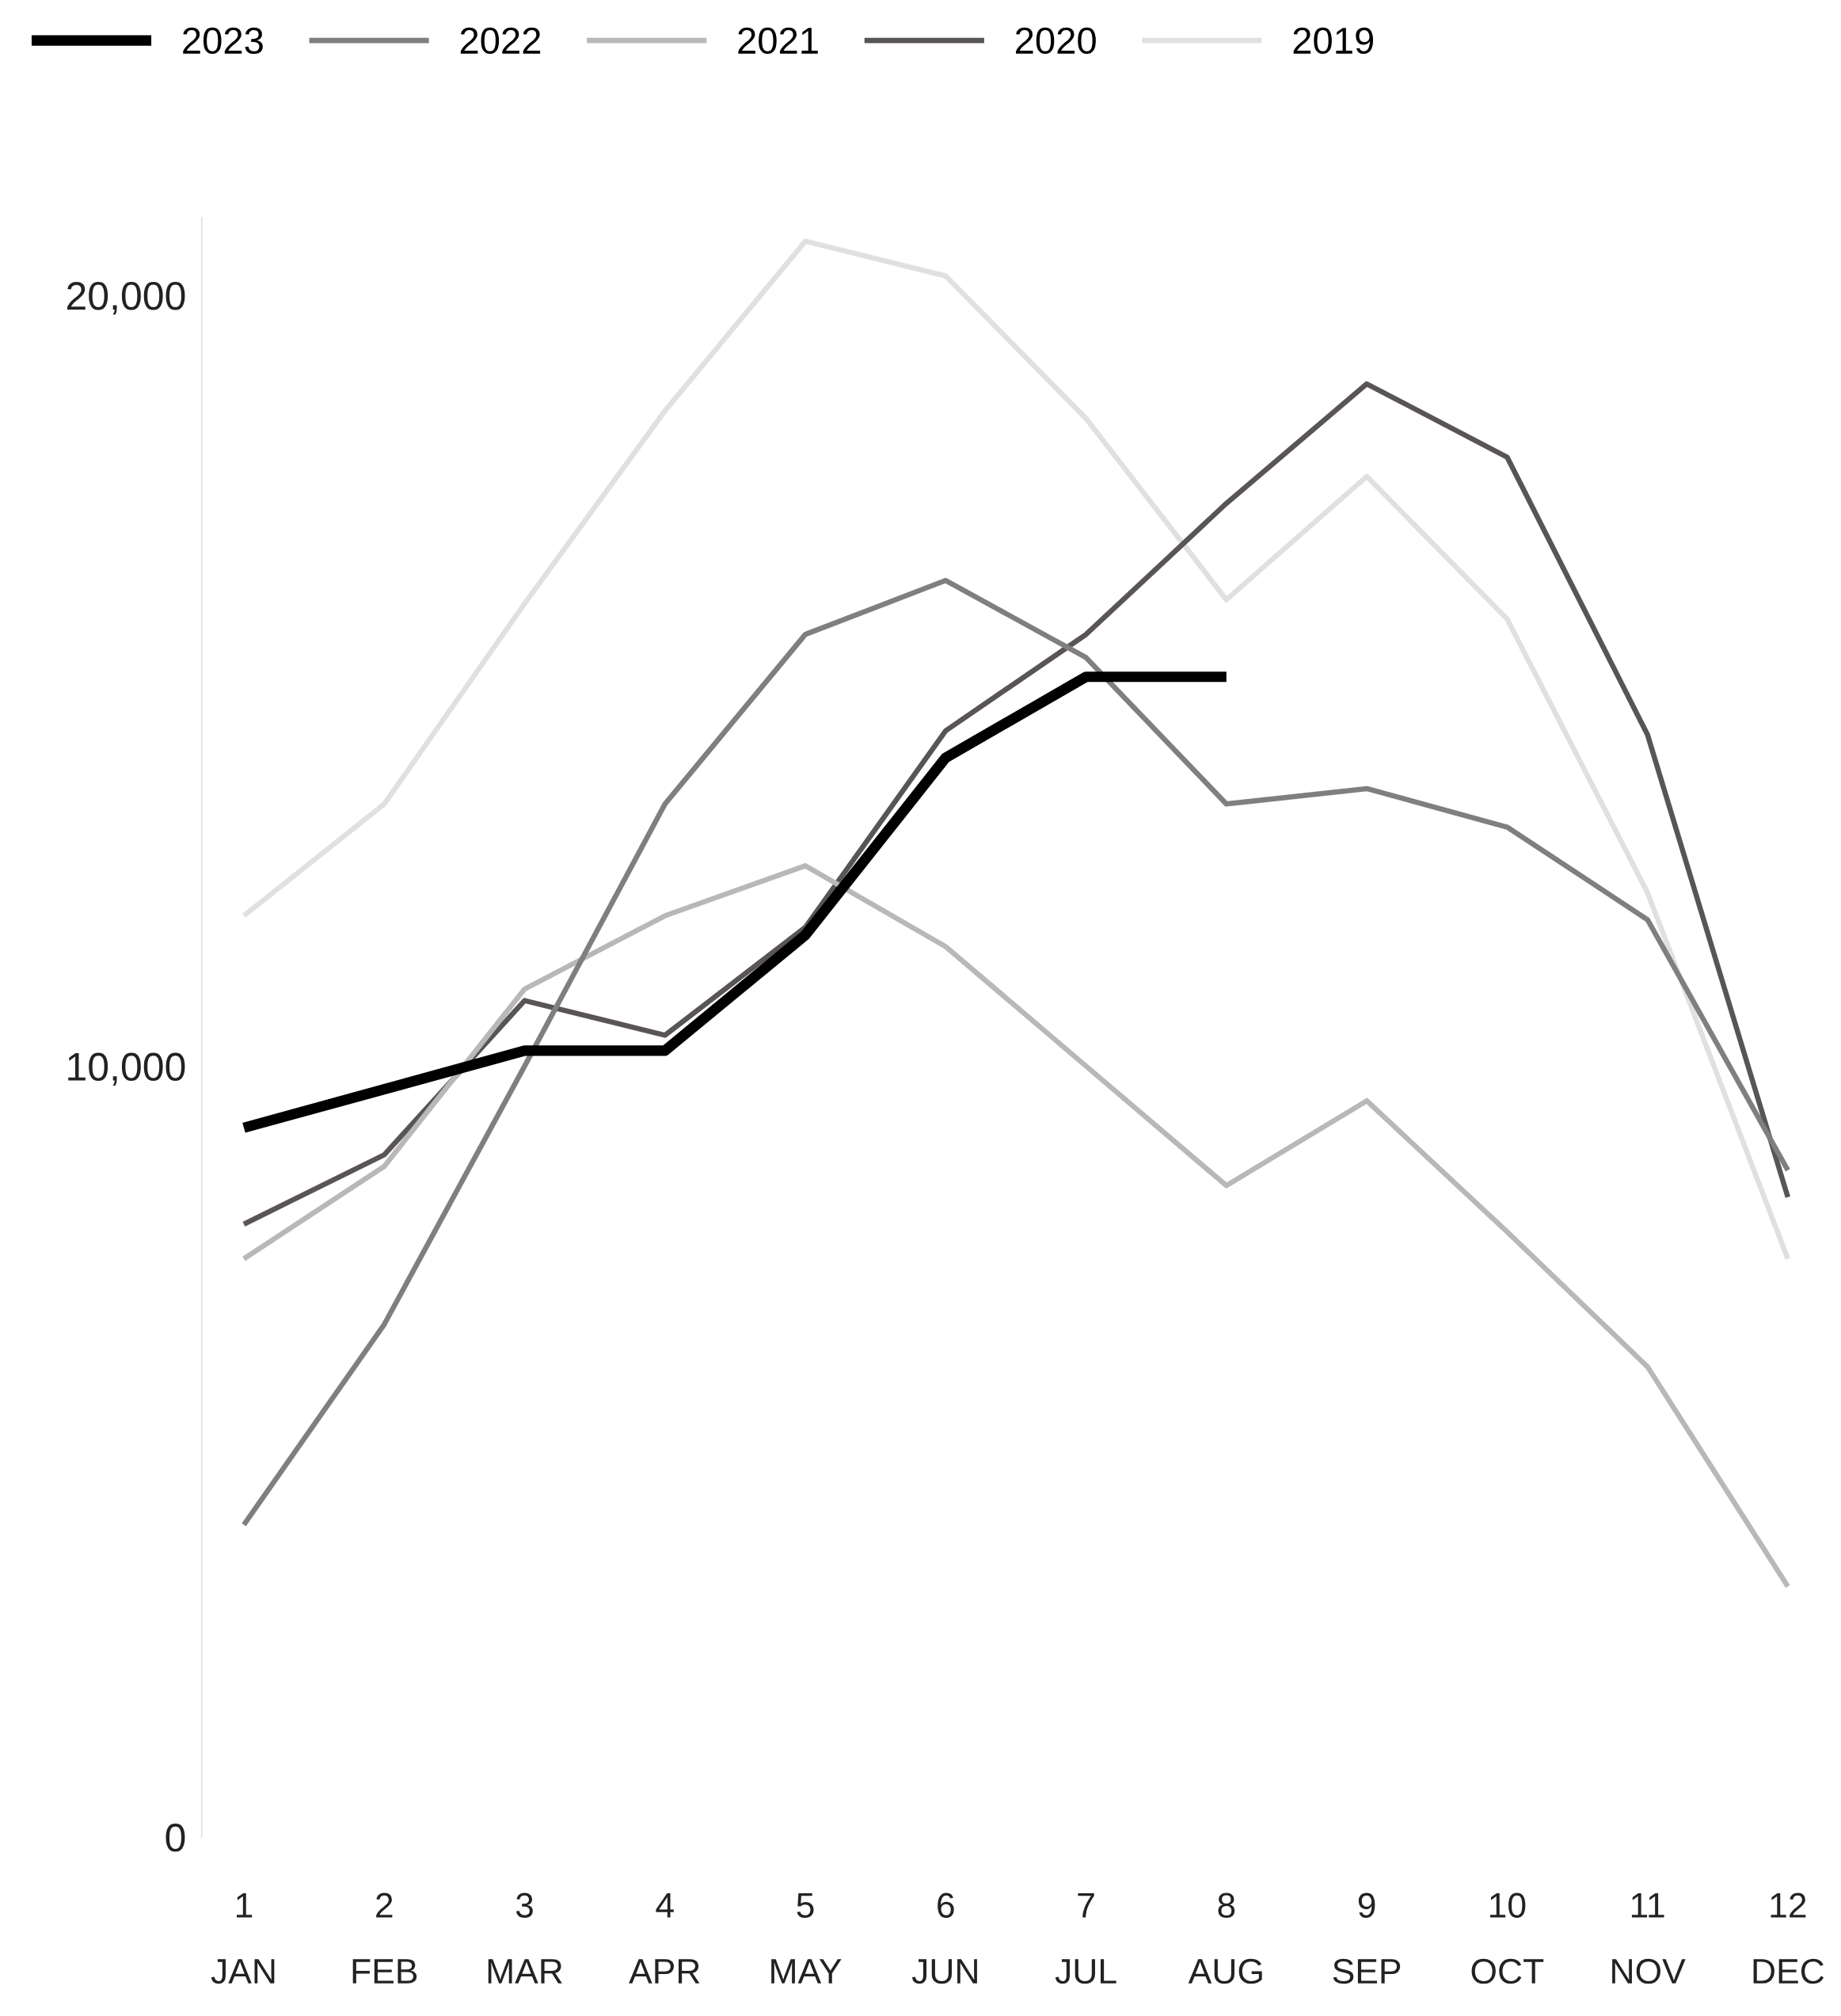 The image size is (1841, 2016). I want to click on x-tick-label: 11 NOV, so click(1649, 1938).